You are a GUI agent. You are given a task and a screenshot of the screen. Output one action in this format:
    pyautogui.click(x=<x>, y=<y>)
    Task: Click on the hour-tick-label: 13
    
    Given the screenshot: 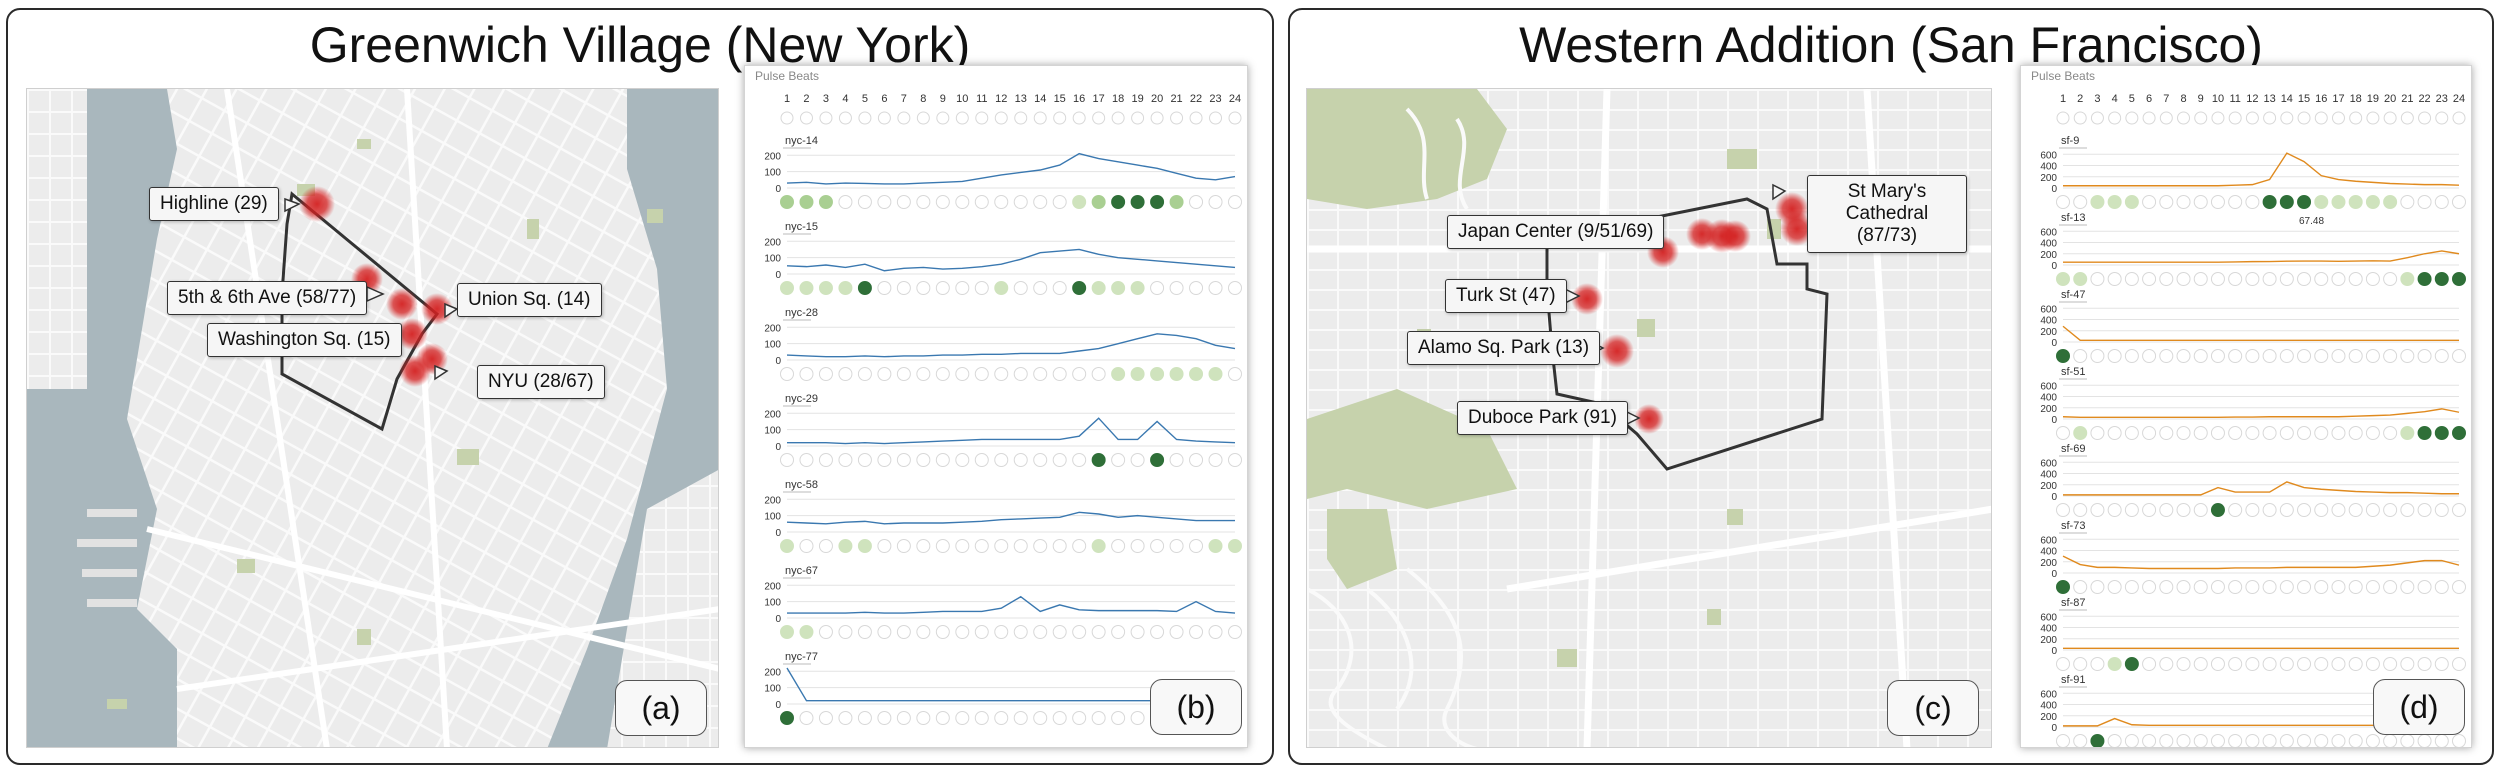 What is the action you would take?
    pyautogui.click(x=2269, y=99)
    